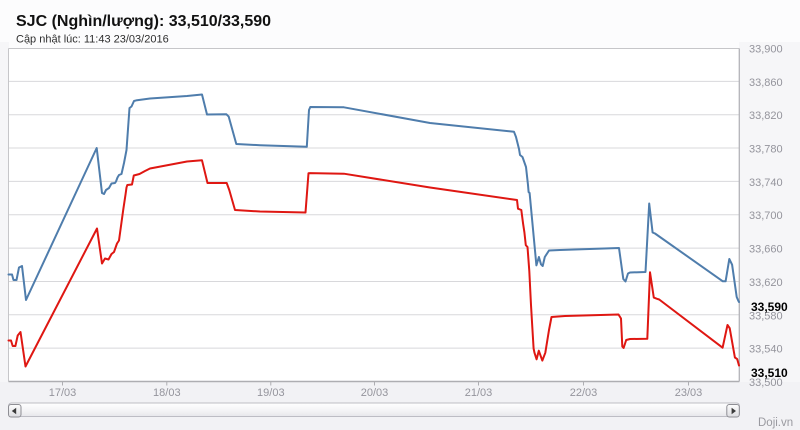 Image resolution: width=800 pixels, height=430 pixels. I want to click on svg-text: 33,510, so click(769, 373).